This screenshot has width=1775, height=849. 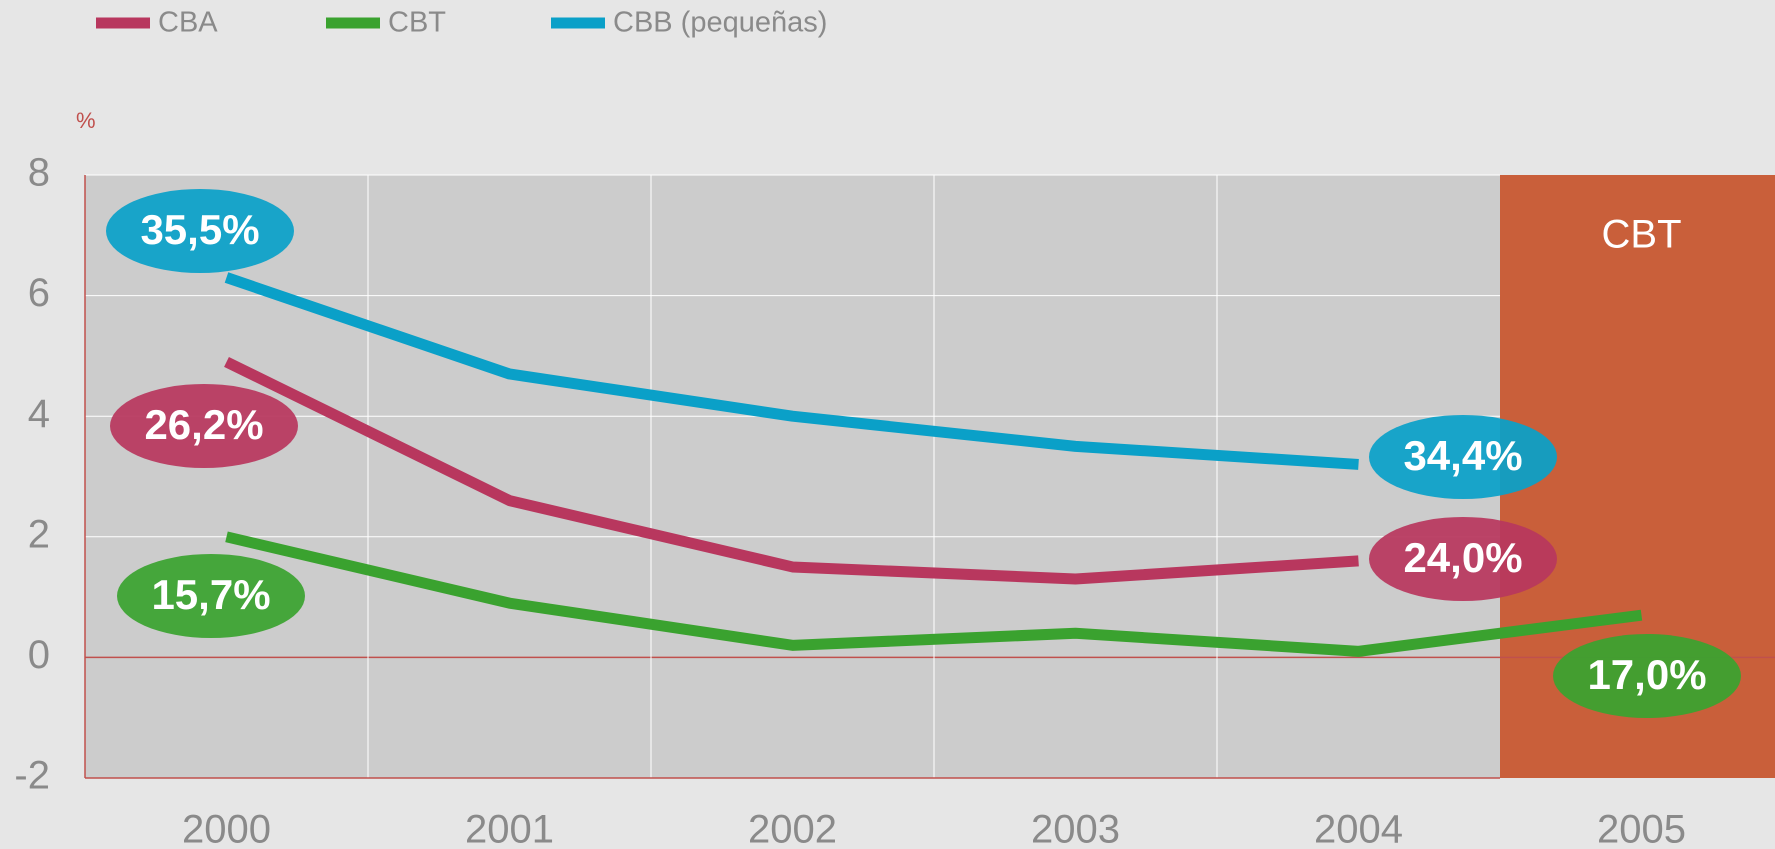 I want to click on y-tick-label: 2, so click(x=39, y=534).